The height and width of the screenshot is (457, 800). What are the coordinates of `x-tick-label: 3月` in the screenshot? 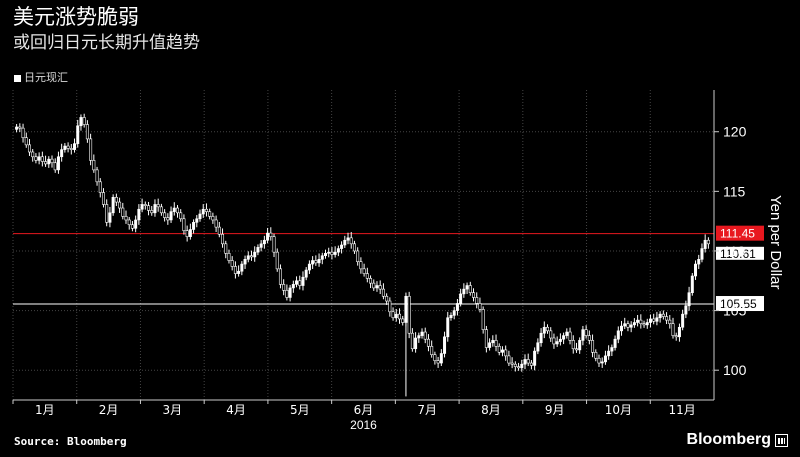 It's located at (172, 410).